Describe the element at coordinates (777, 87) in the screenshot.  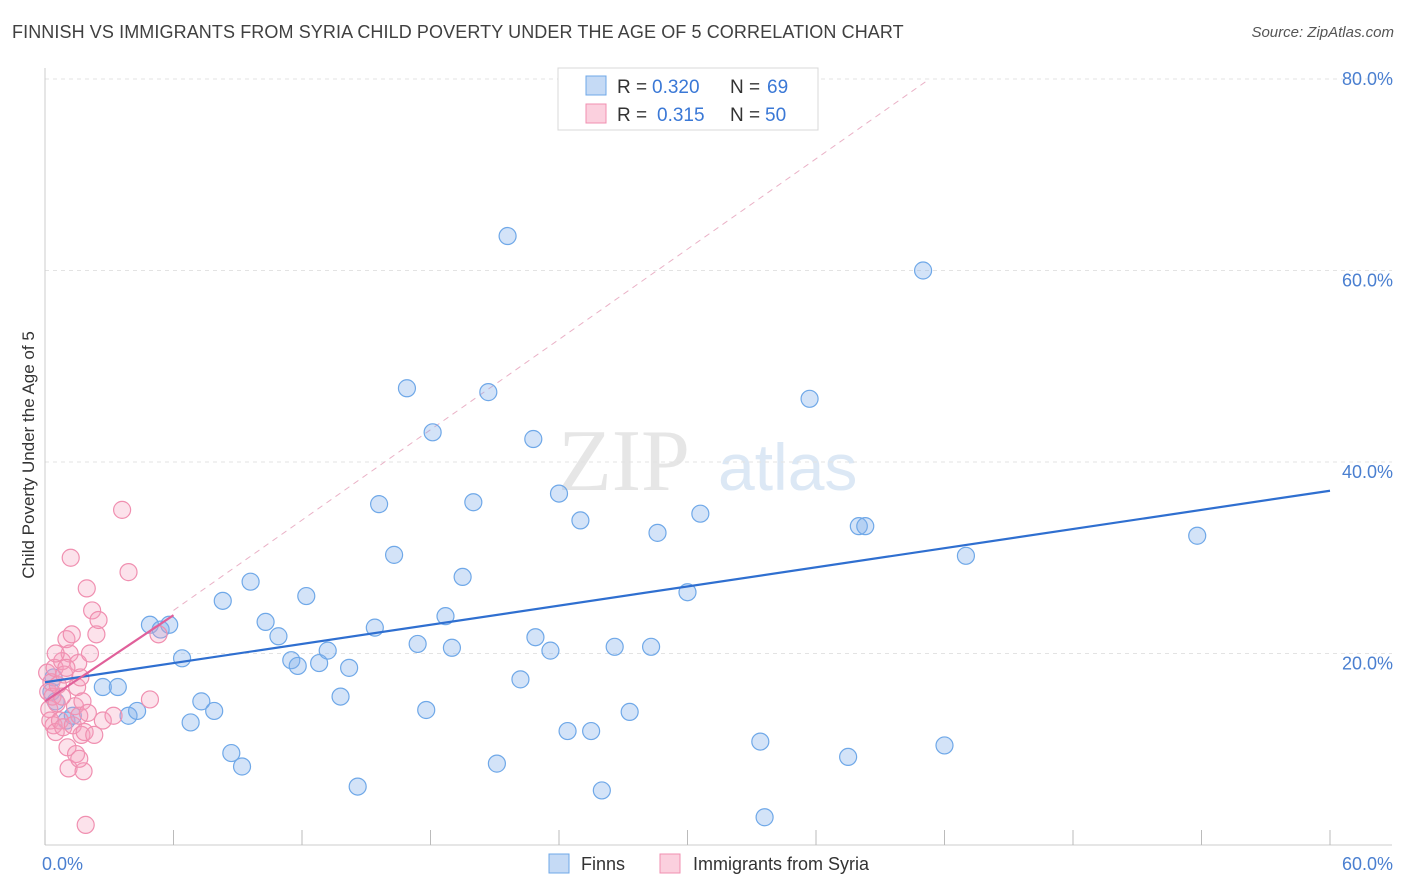
I see `stats-n-value-finns: 69` at that location.